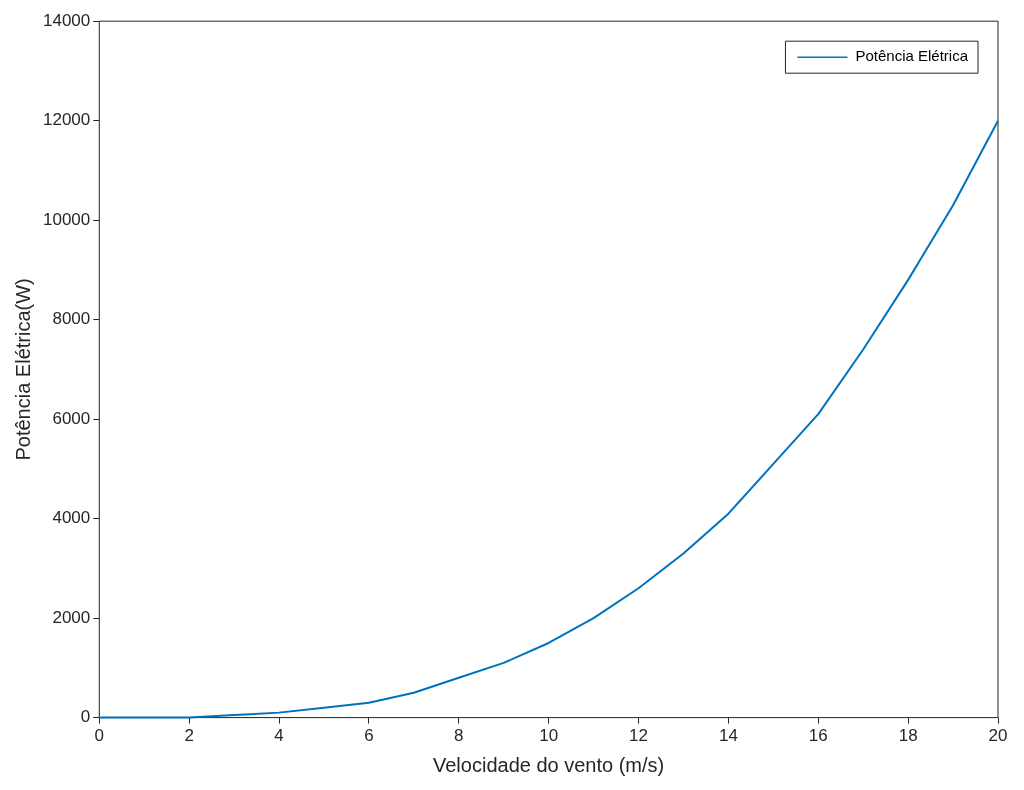 This screenshot has height=790, width=1024. What do you see at coordinates (22, 369) in the screenshot?
I see `y-axis-title: Potência Elétrica(W)` at bounding box center [22, 369].